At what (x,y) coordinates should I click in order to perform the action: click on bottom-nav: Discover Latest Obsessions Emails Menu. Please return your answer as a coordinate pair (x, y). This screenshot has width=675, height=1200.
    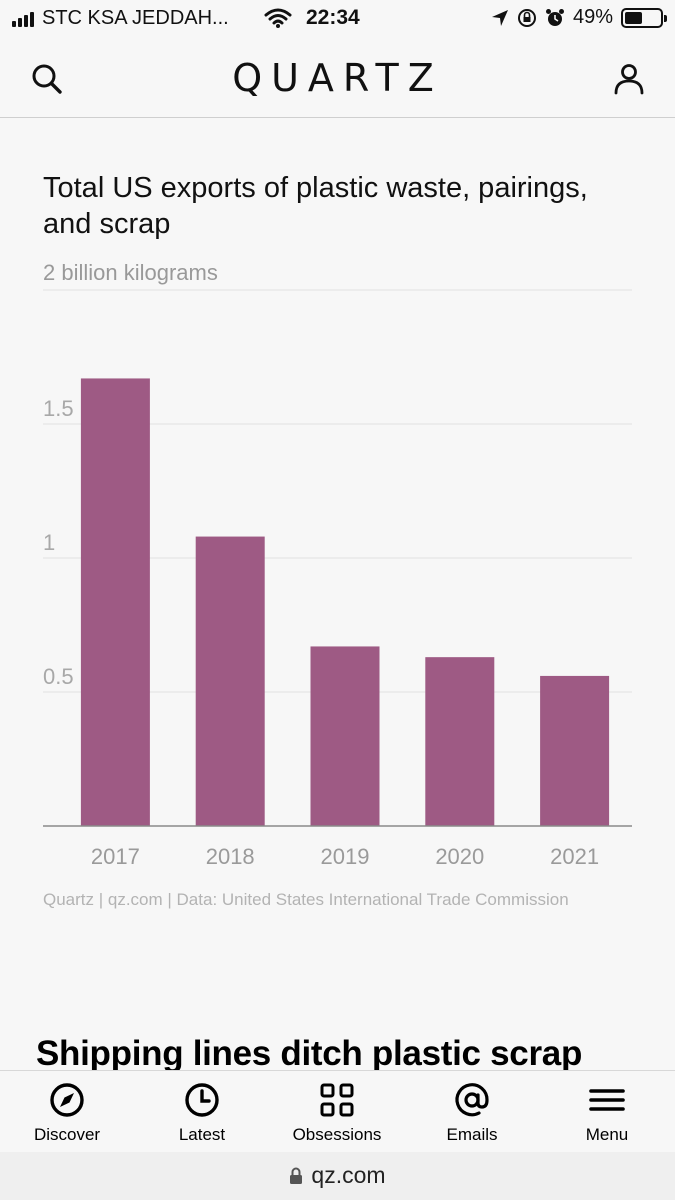
    Looking at the image, I should click on (337, 1111).